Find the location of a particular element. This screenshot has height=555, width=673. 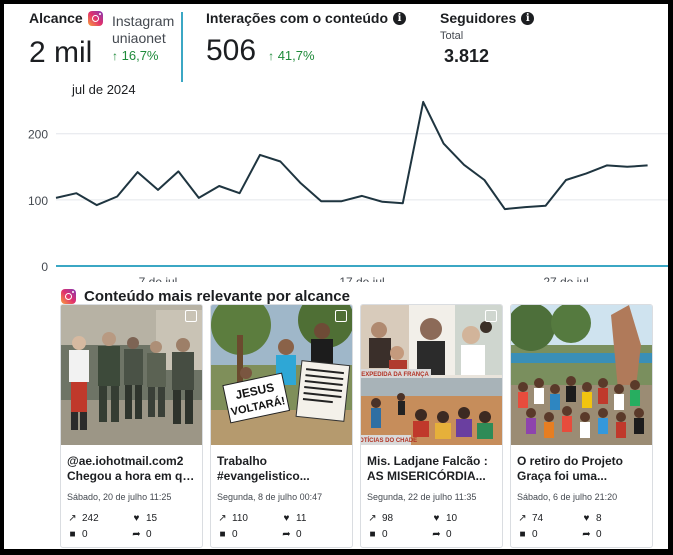

stat-reach: ↗ 242 is located at coordinates (83, 518).